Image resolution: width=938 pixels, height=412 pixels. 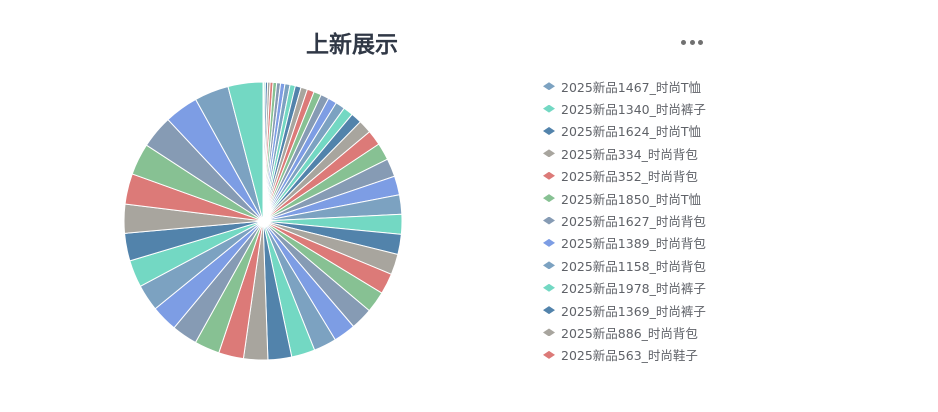 I want to click on legend-label: 2025新品1369_时尚裤子, so click(x=633, y=311).